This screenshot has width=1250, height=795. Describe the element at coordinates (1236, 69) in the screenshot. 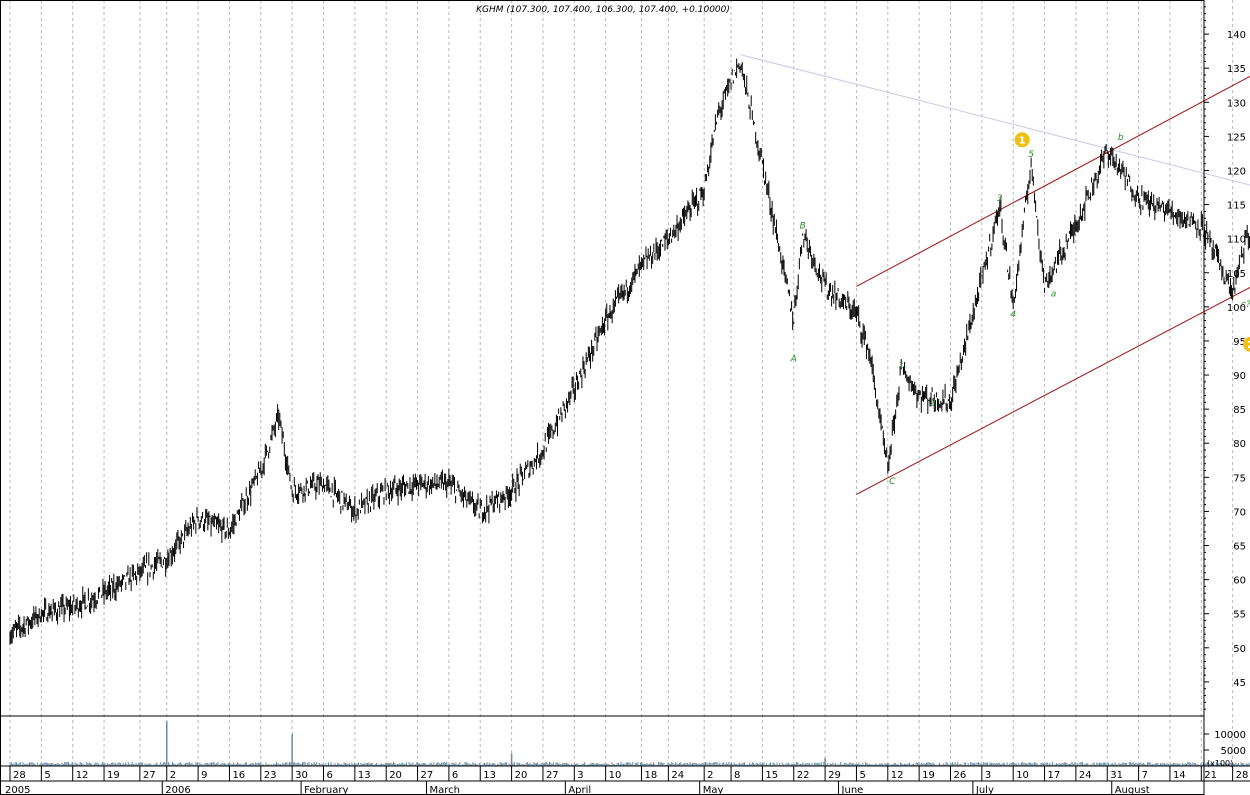

I see `price-tick-label: 135` at that location.